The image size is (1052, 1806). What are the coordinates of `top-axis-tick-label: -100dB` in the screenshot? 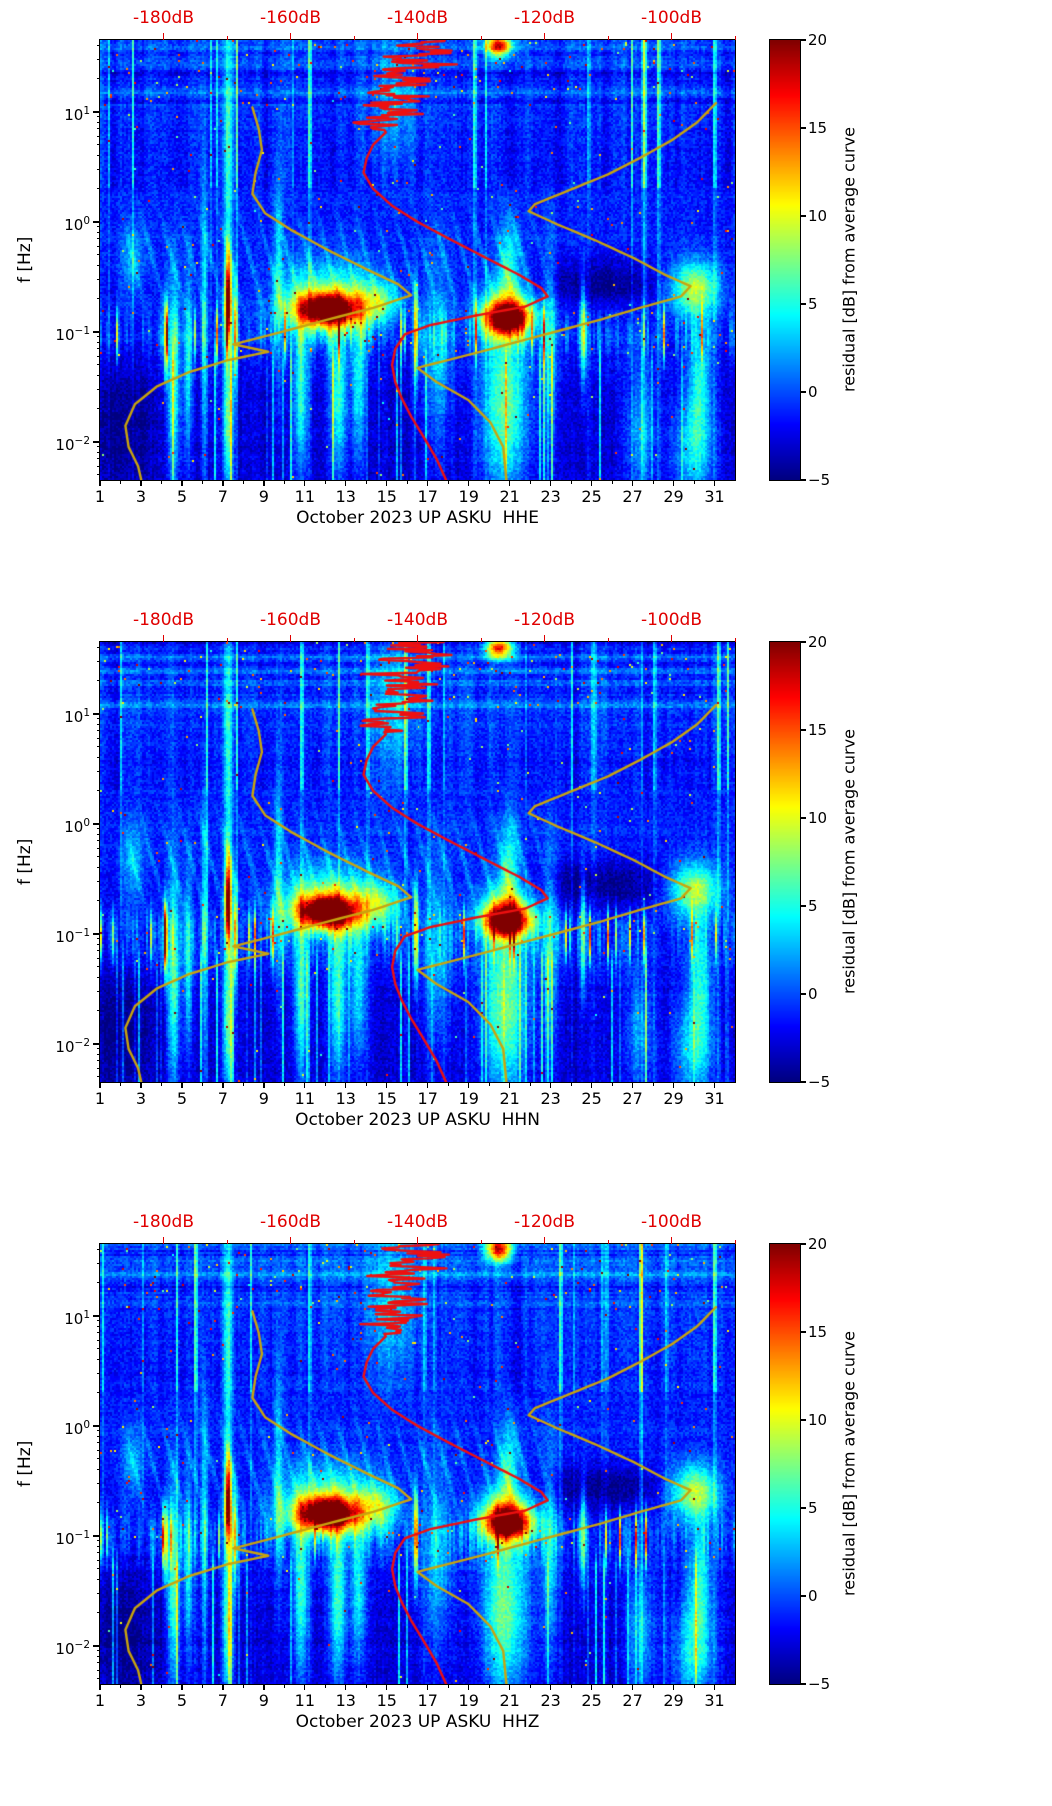 It's located at (671, 18).